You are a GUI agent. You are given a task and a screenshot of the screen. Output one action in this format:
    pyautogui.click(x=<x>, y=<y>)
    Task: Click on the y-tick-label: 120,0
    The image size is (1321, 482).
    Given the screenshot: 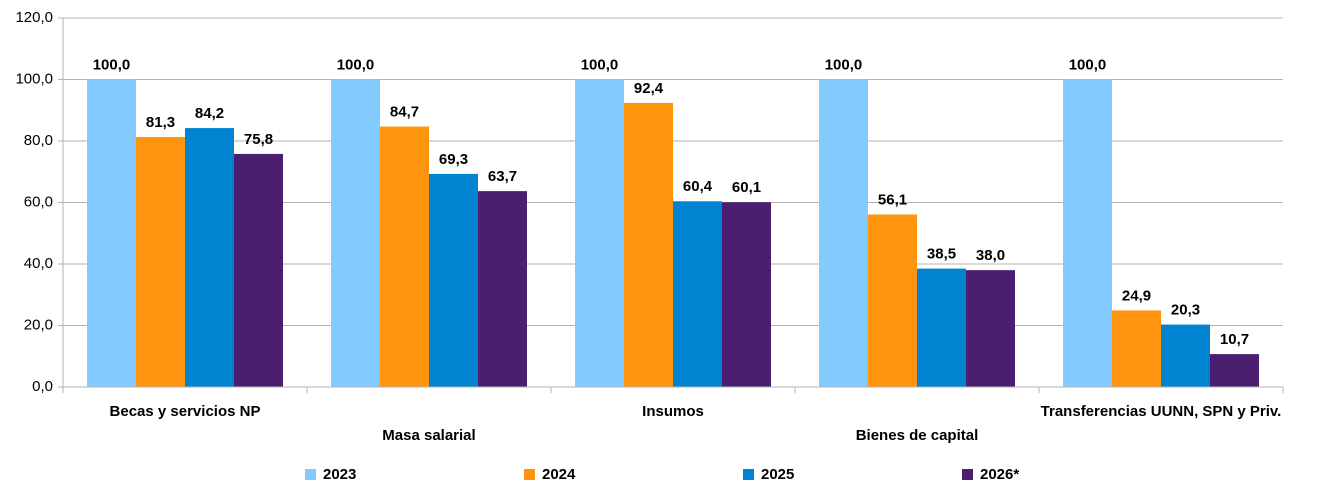 What is the action you would take?
    pyautogui.click(x=34, y=17)
    